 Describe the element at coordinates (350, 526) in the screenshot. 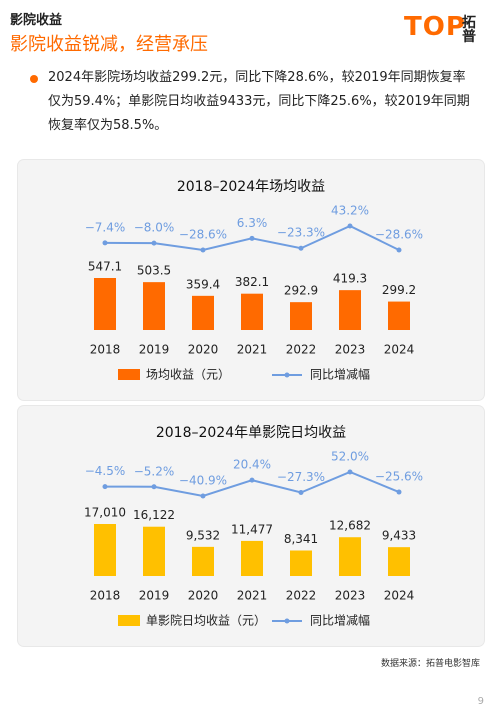

I see `data-label: 12,682` at that location.